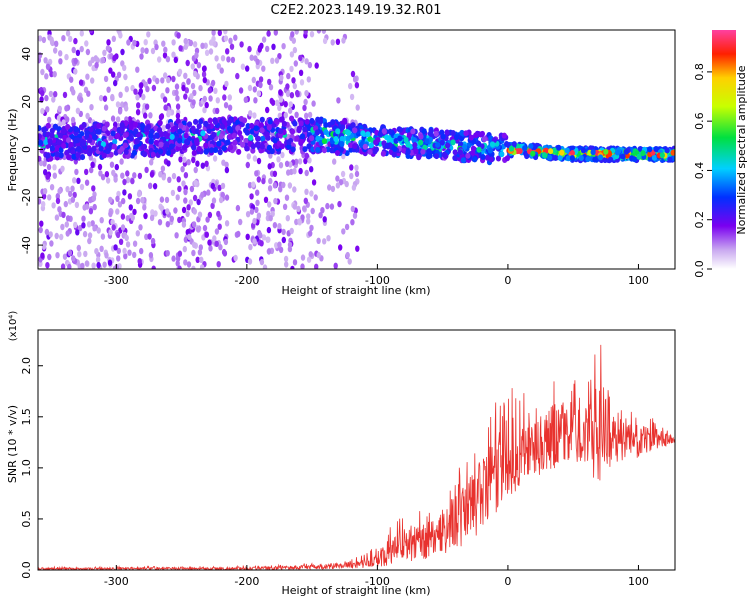  I want to click on snr-x-tick-label: -300, so click(116, 581).